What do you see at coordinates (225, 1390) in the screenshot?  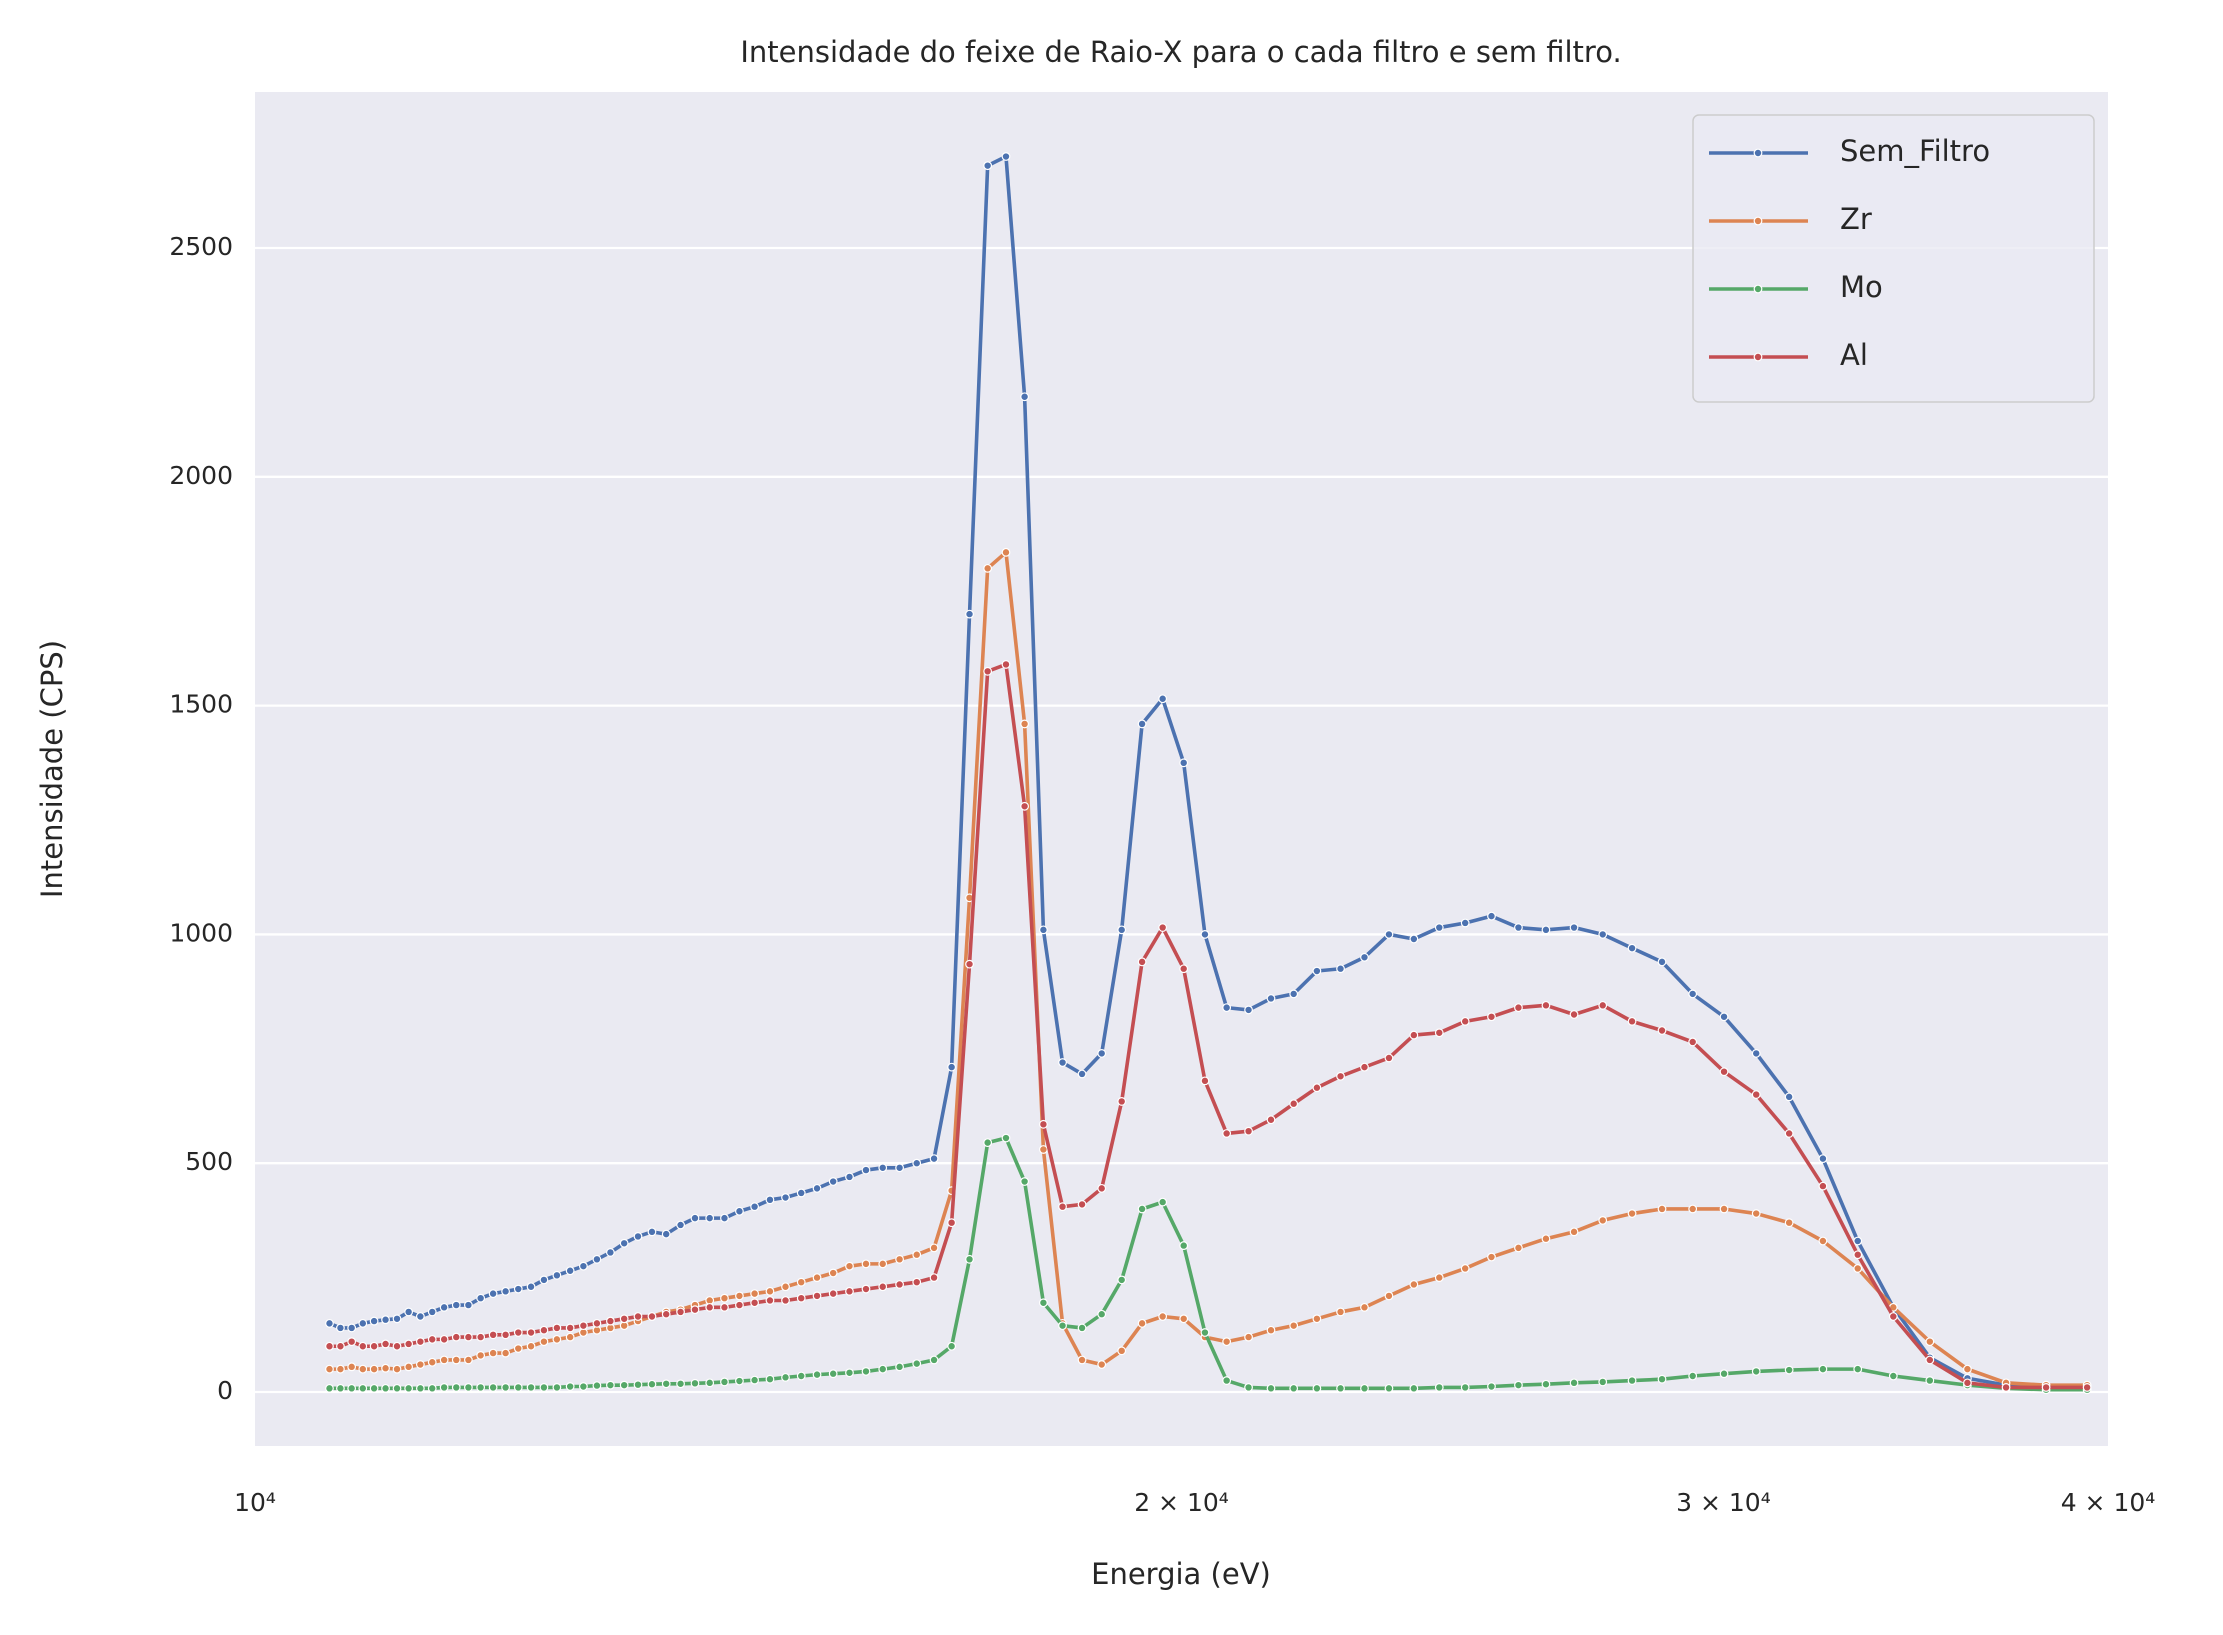 I see `y-tick-label: 0` at bounding box center [225, 1390].